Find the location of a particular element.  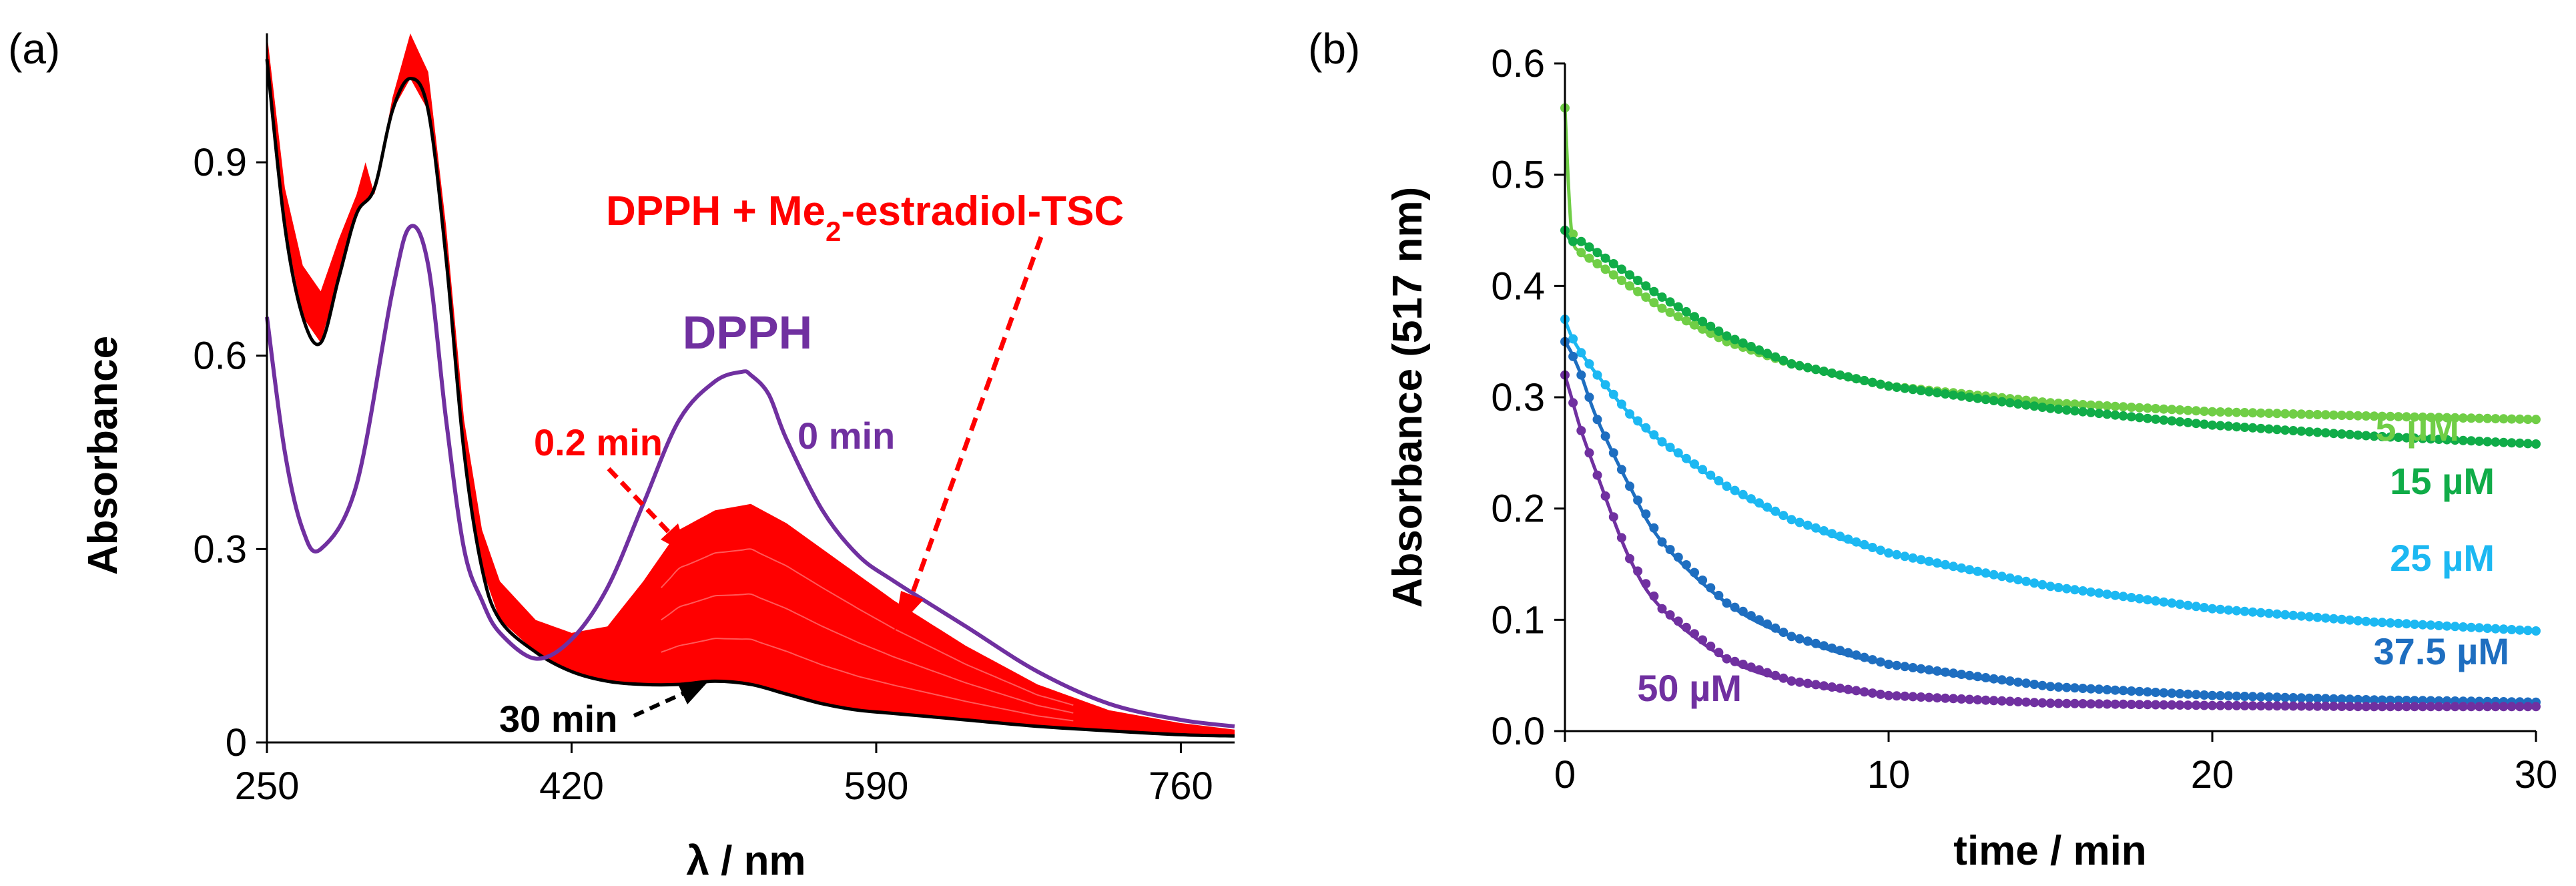

b-y-tick-label: 0.6 is located at coordinates (1518, 63).